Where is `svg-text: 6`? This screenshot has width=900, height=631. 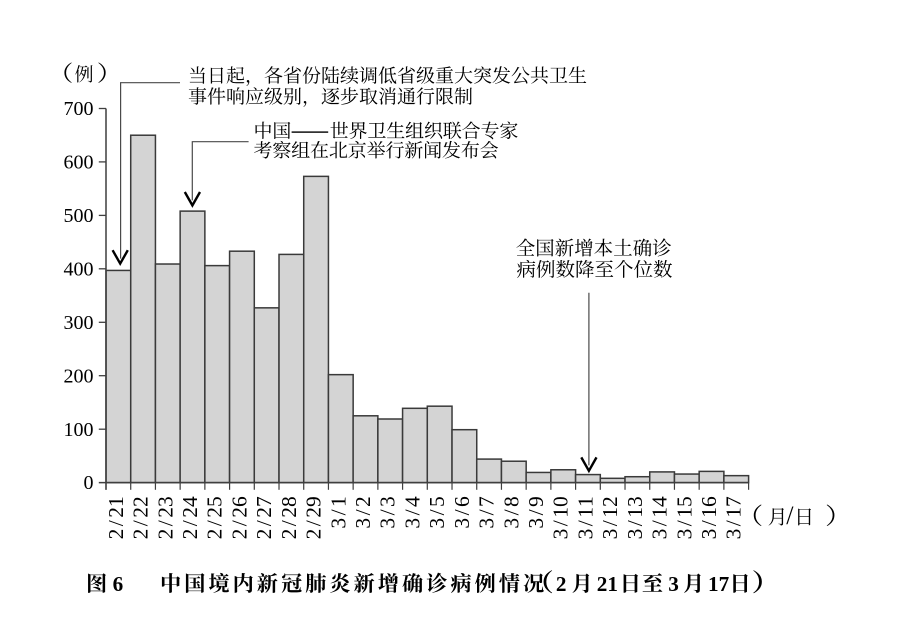
svg-text: 6 is located at coordinates (118, 584).